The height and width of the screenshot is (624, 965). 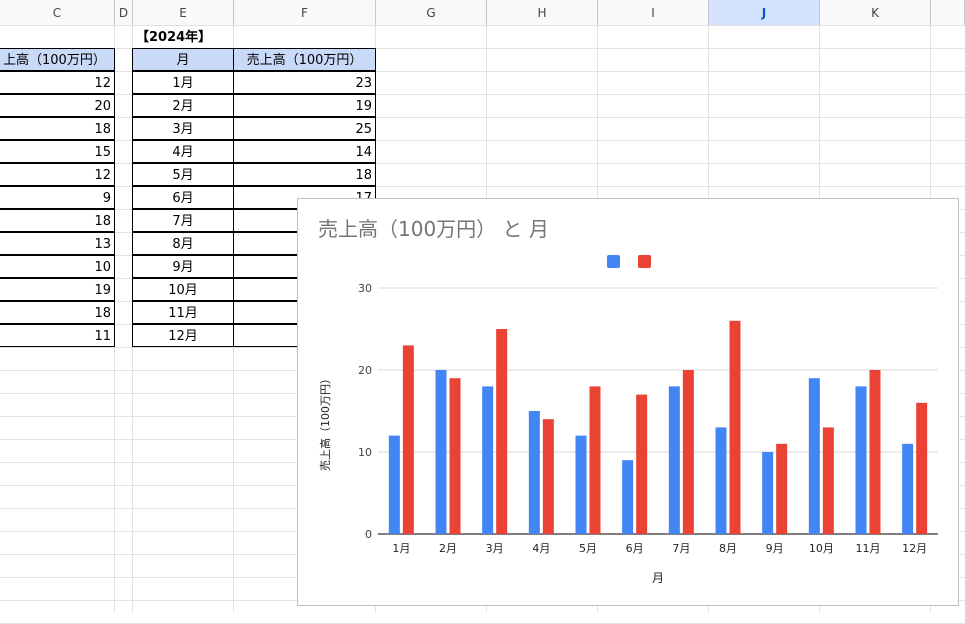 I want to click on x-tick-label: 12月, so click(x=914, y=548).